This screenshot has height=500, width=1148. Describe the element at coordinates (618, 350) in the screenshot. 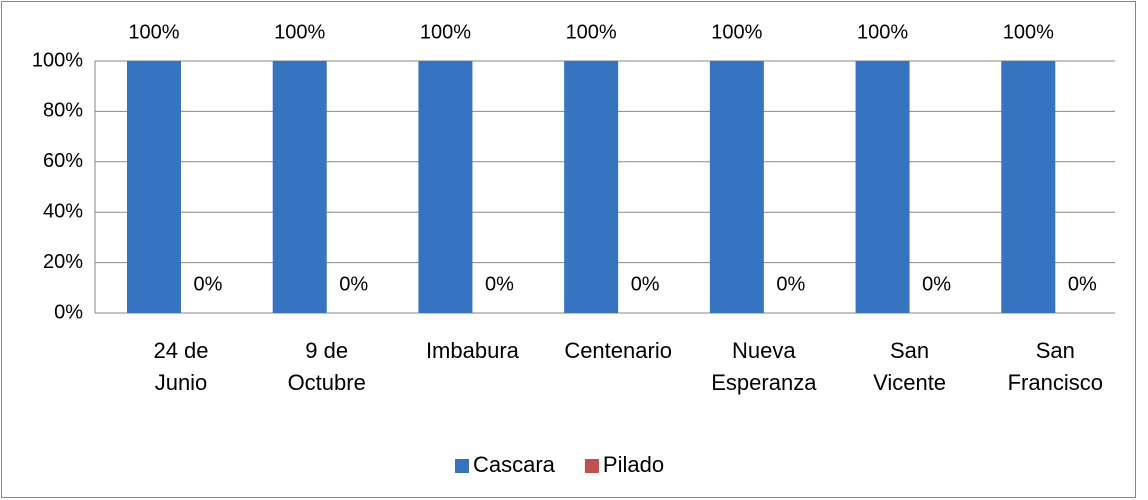

I see `x-tick-label: Centenario` at that location.